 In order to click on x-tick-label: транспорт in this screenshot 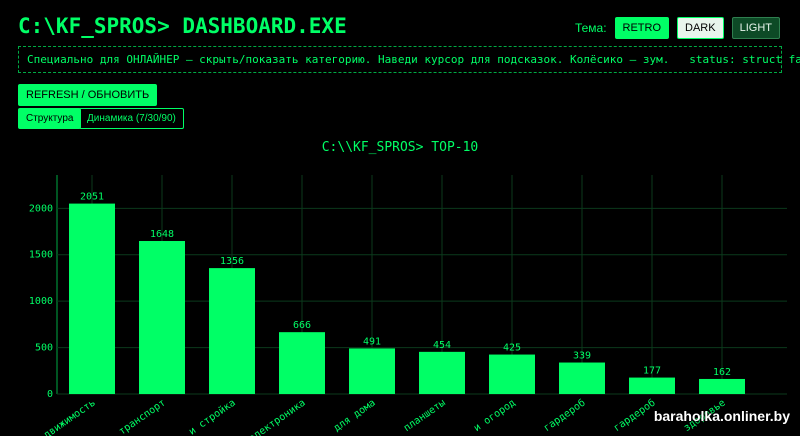, I will do `click(142, 416)`.